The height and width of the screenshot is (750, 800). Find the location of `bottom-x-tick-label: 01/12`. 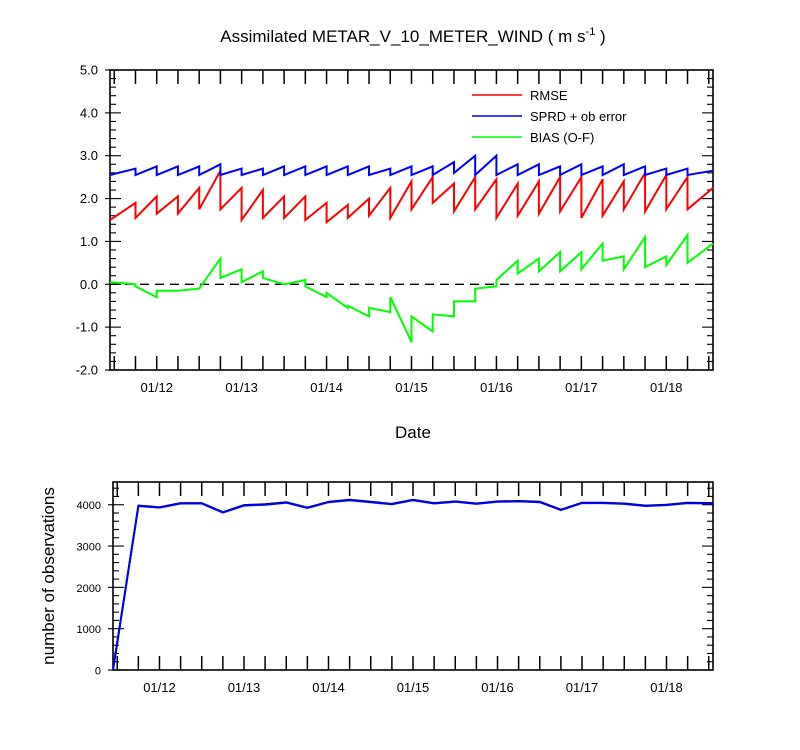

bottom-x-tick-label: 01/12 is located at coordinates (159, 687).